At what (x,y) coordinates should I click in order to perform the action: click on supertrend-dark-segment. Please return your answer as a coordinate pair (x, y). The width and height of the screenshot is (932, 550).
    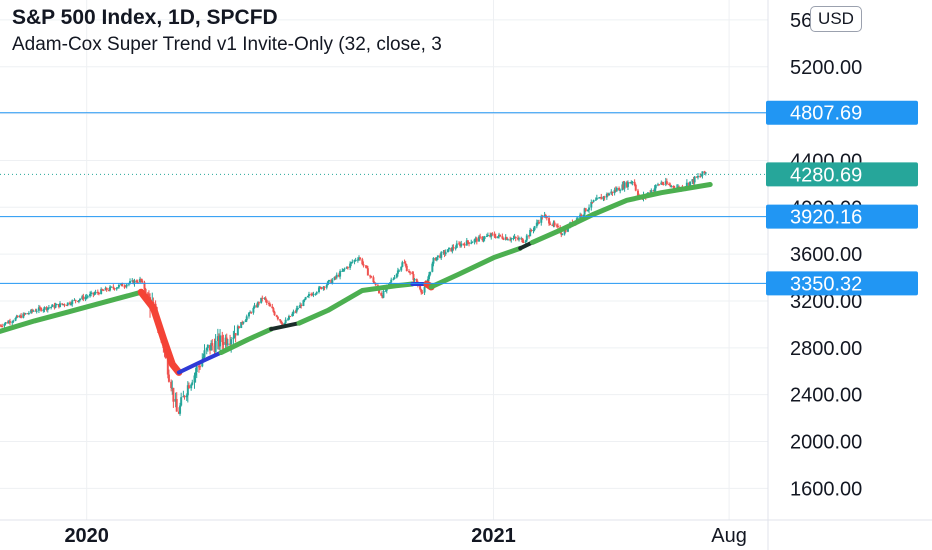
    Looking at the image, I should click on (285, 326).